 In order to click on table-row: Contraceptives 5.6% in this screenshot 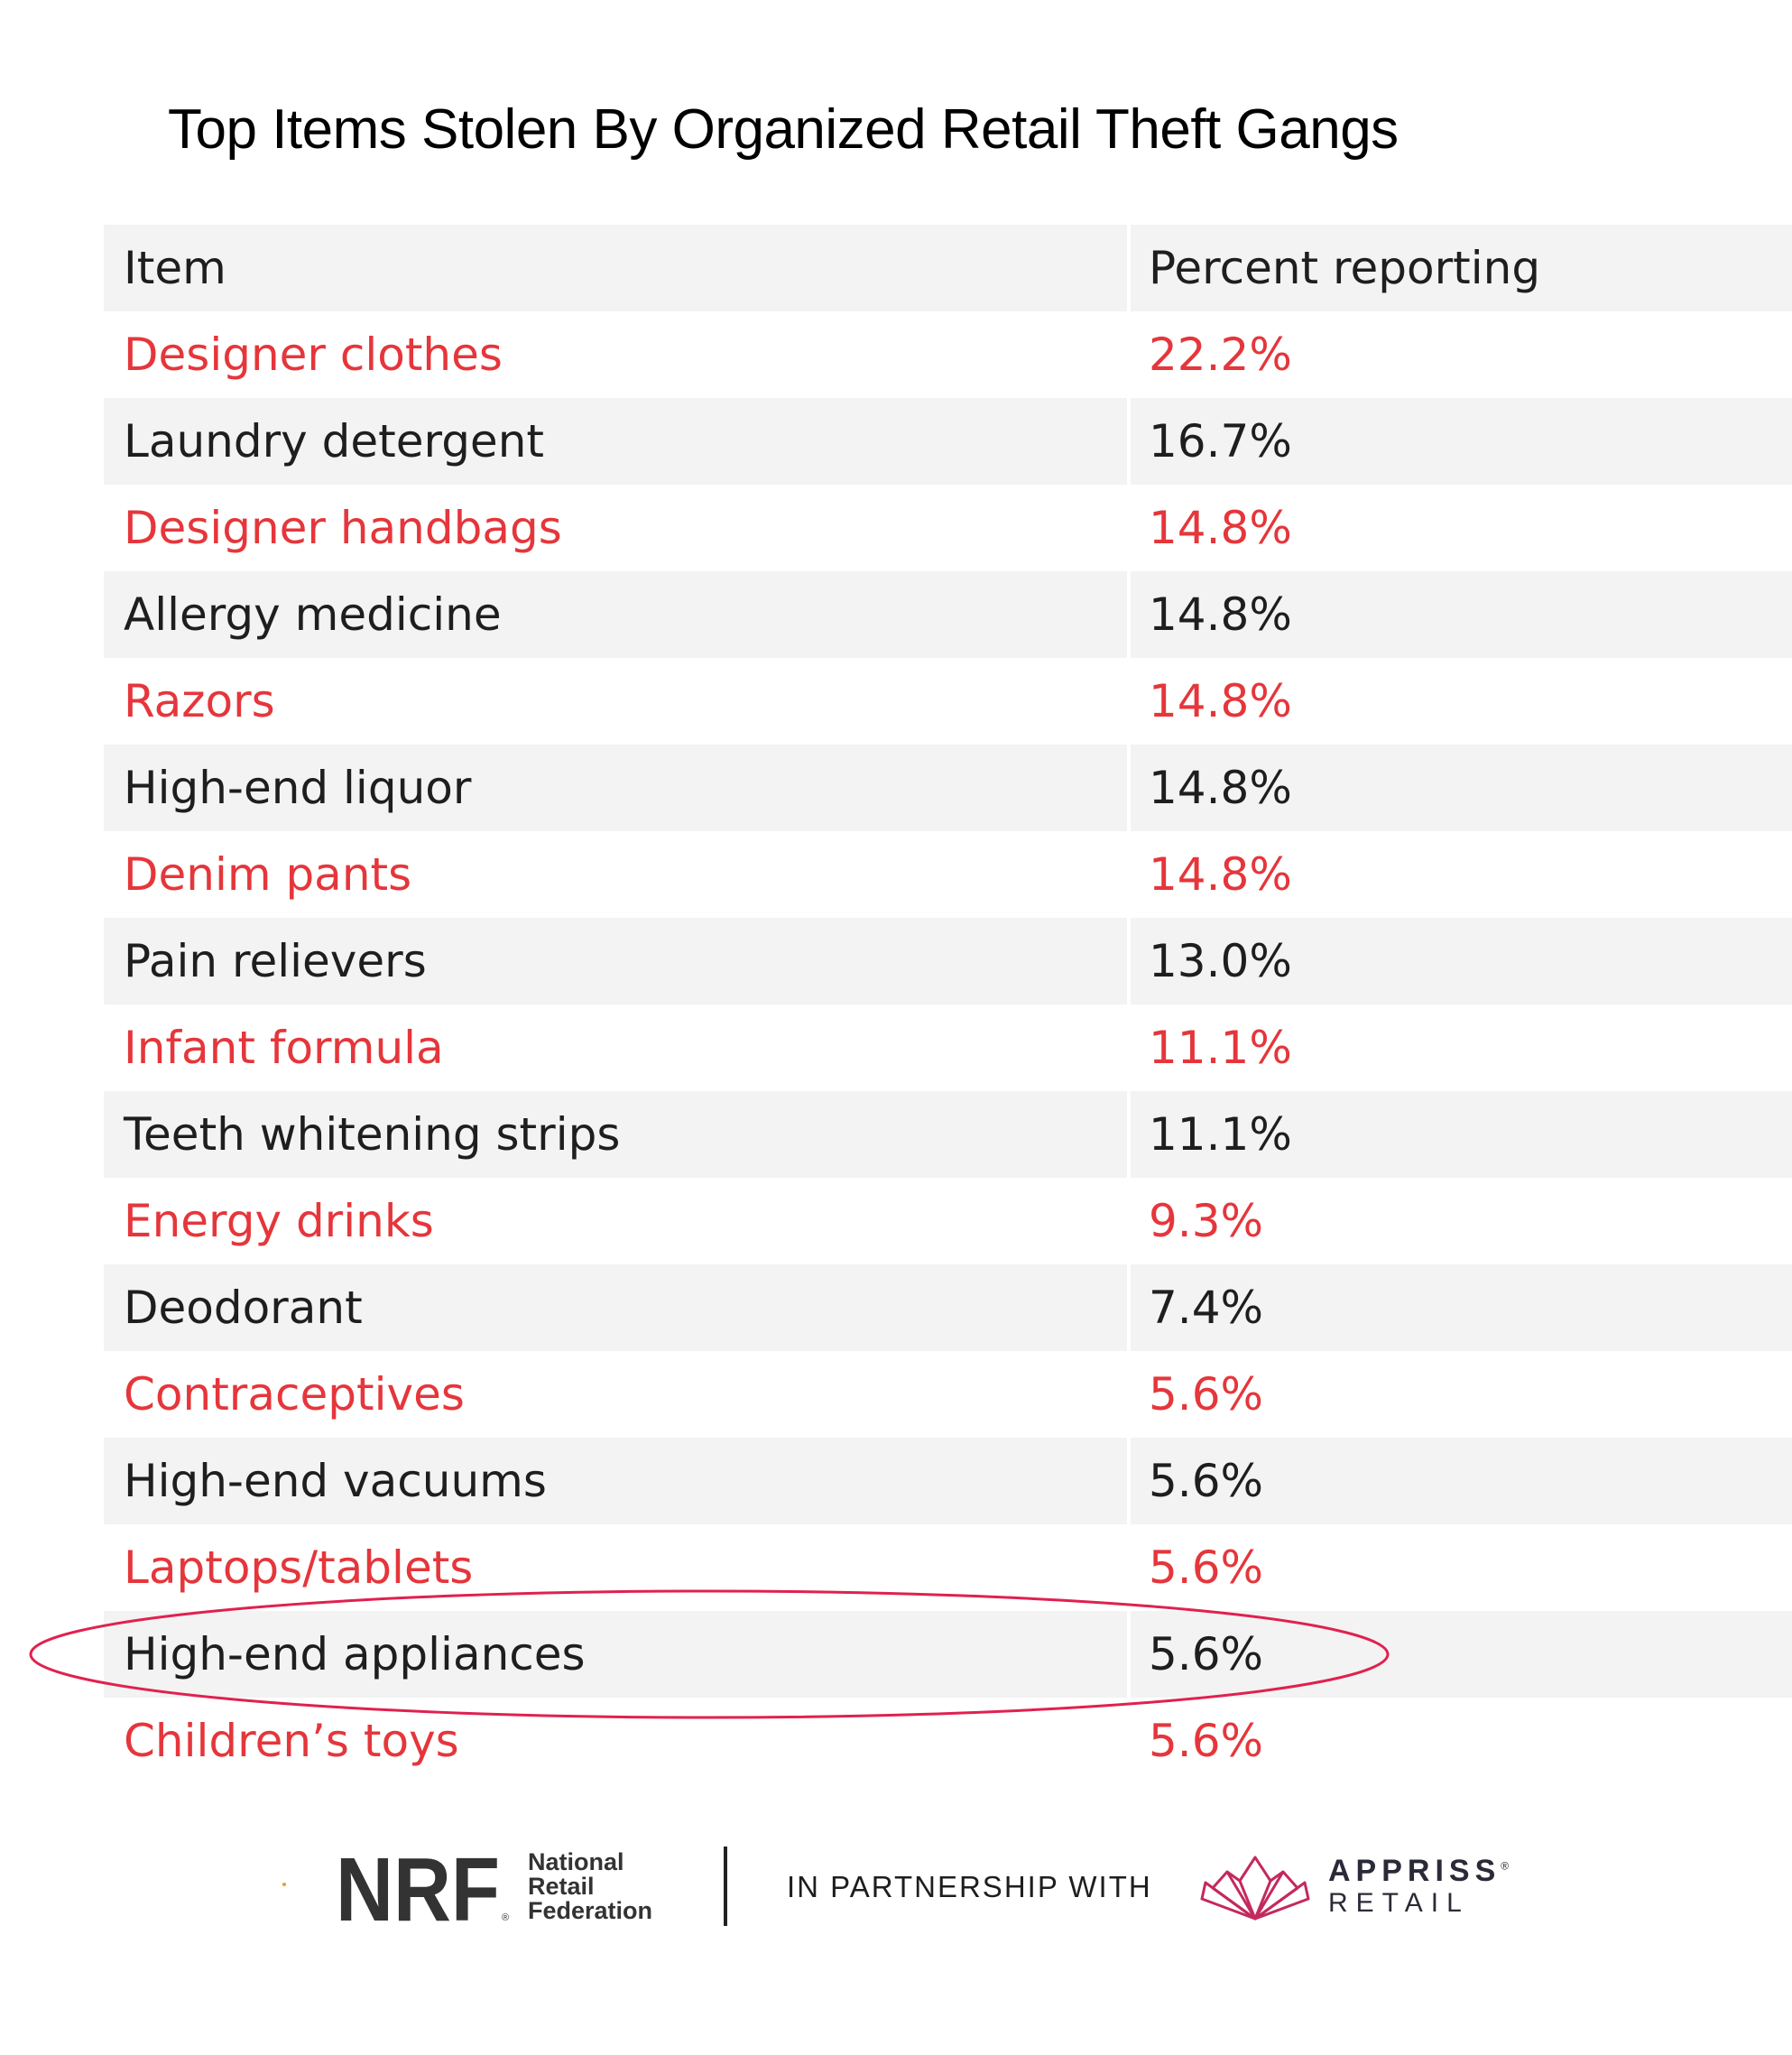, I will do `click(948, 1394)`.